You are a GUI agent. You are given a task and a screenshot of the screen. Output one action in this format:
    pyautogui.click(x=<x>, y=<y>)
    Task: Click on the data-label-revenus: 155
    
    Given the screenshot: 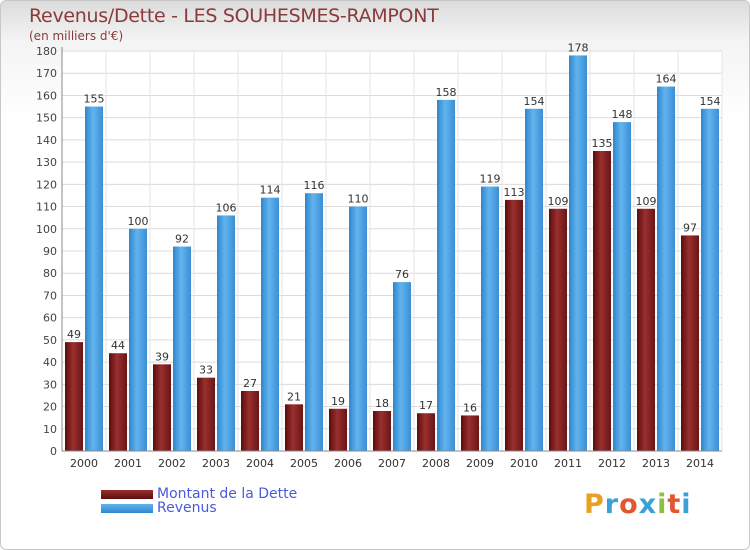 What is the action you would take?
    pyautogui.click(x=94, y=99)
    